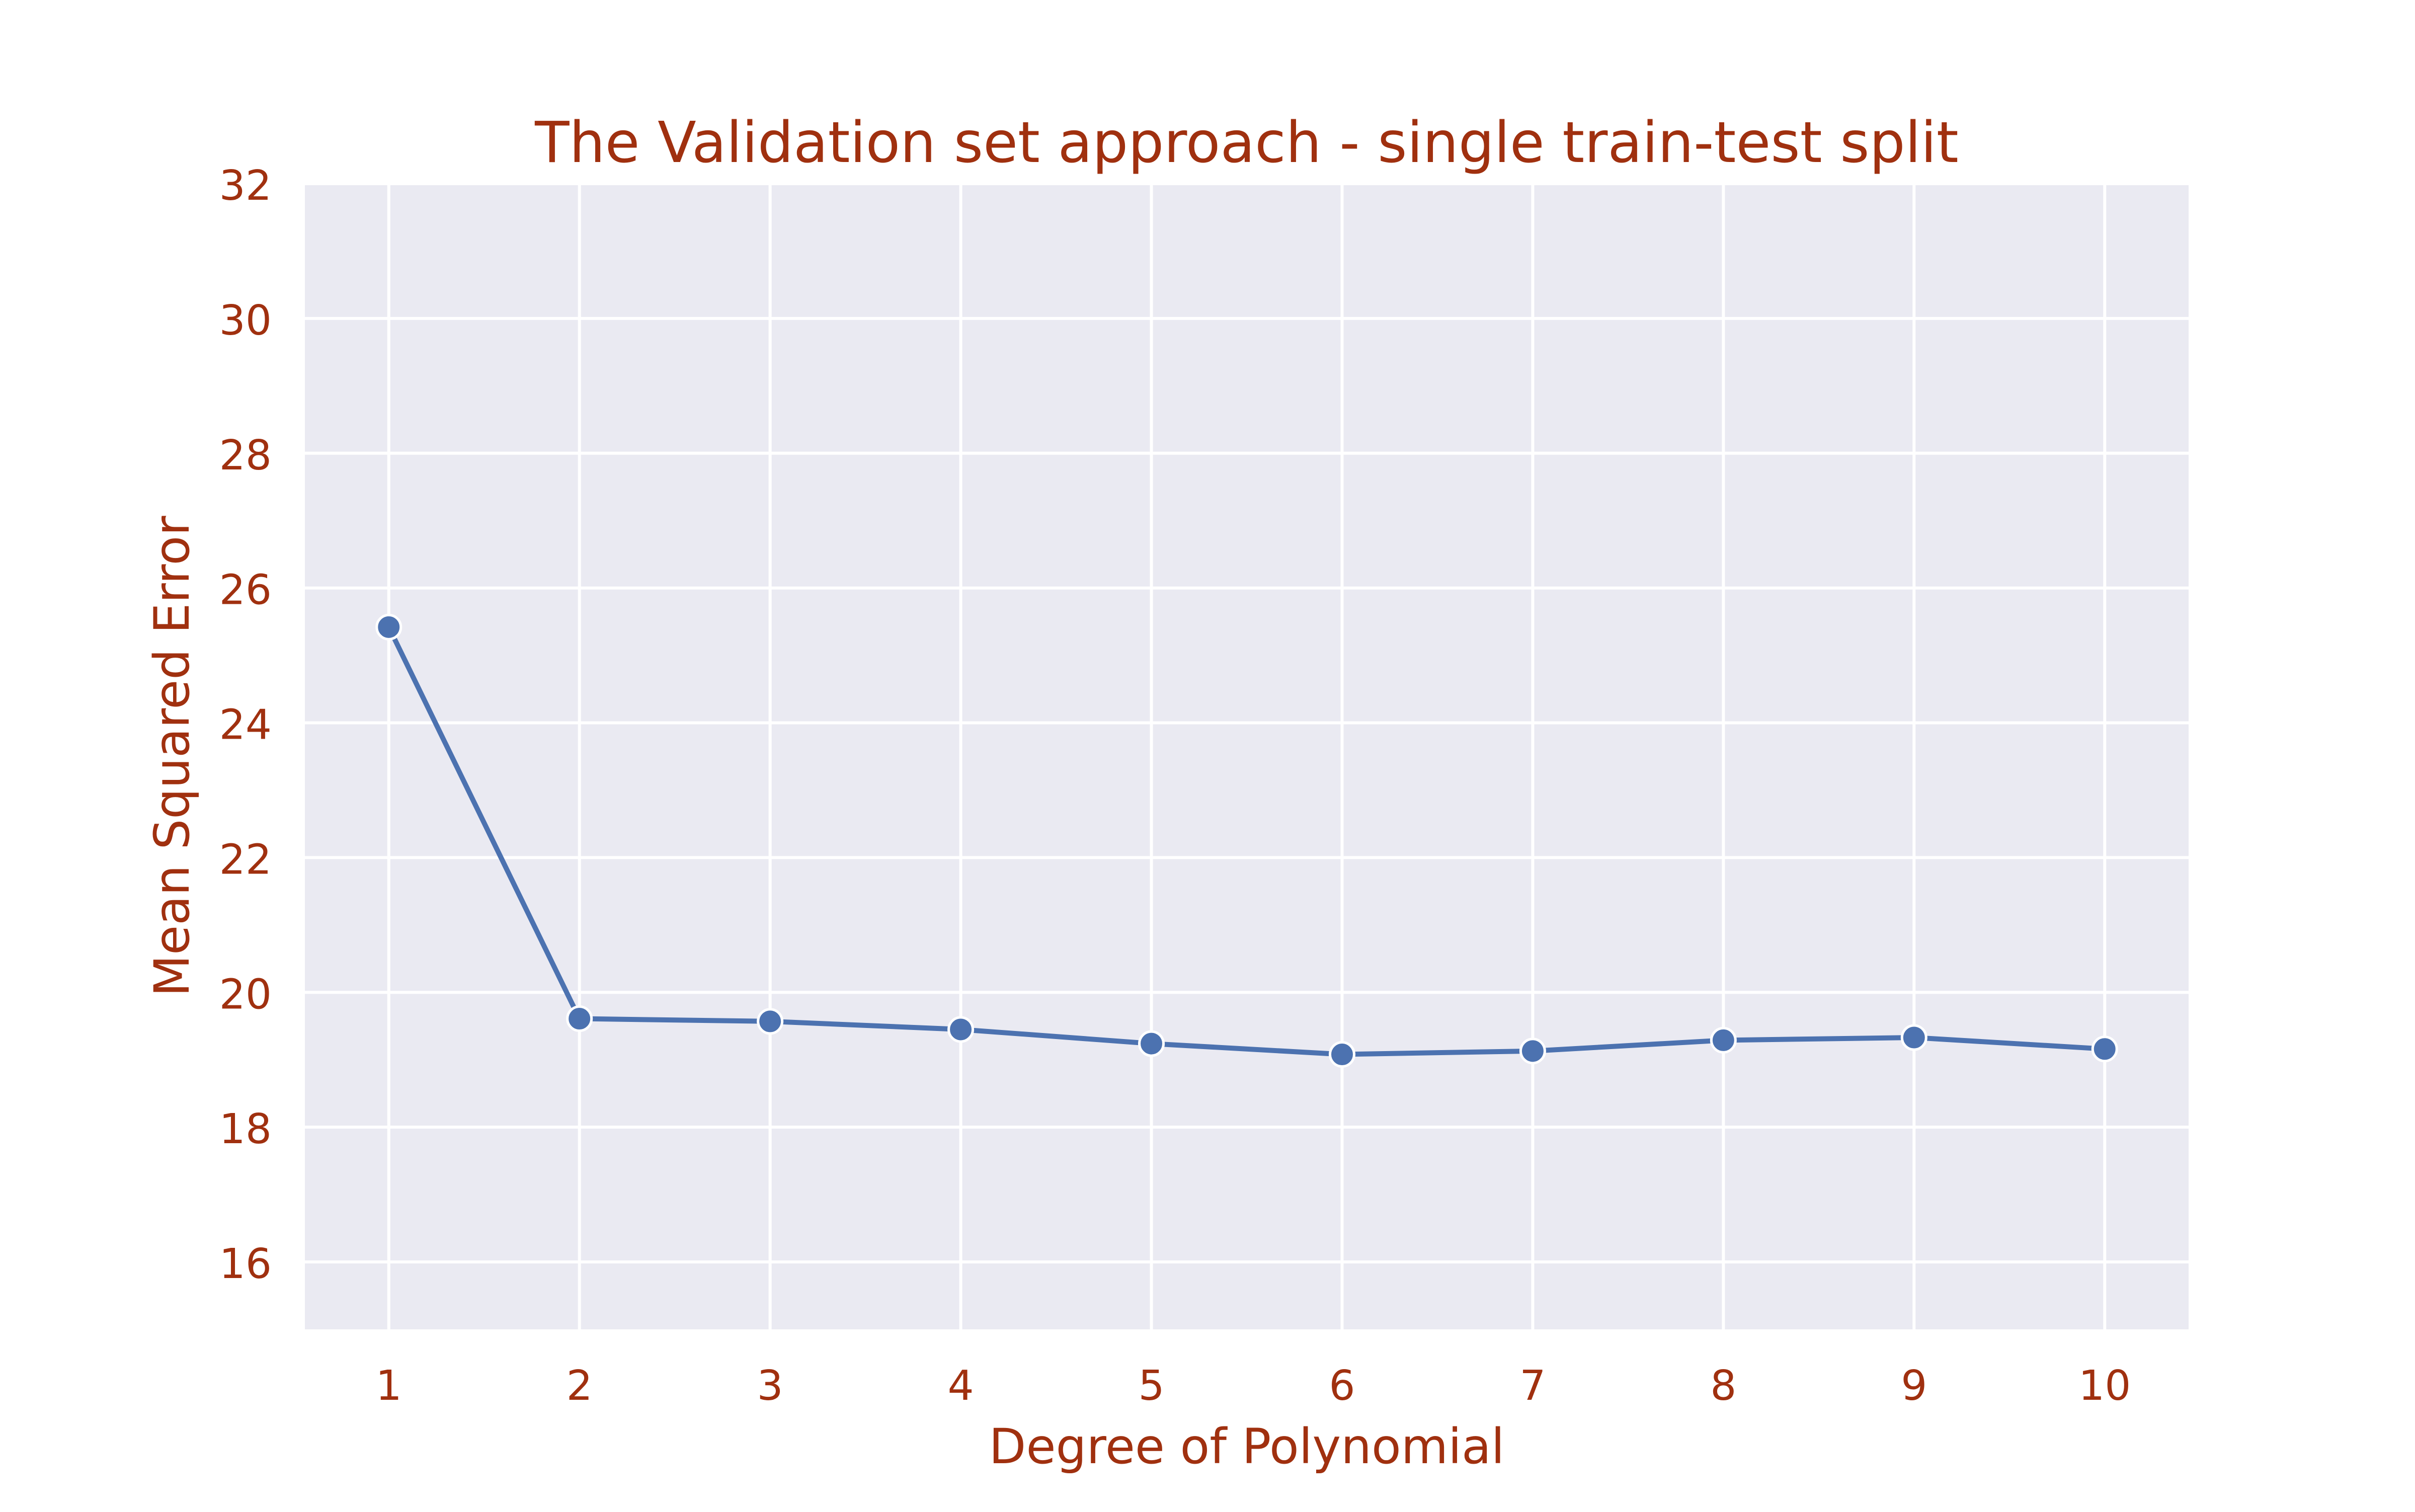 Image resolution: width=2415 pixels, height=1512 pixels. What do you see at coordinates (246, 995) in the screenshot?
I see `y-tick-label: 20` at bounding box center [246, 995].